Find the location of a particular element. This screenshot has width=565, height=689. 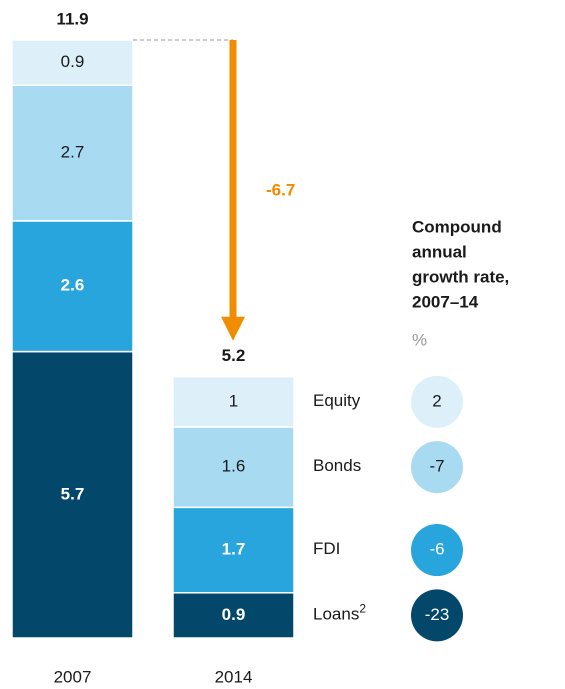

change-arrow-head is located at coordinates (233, 328).